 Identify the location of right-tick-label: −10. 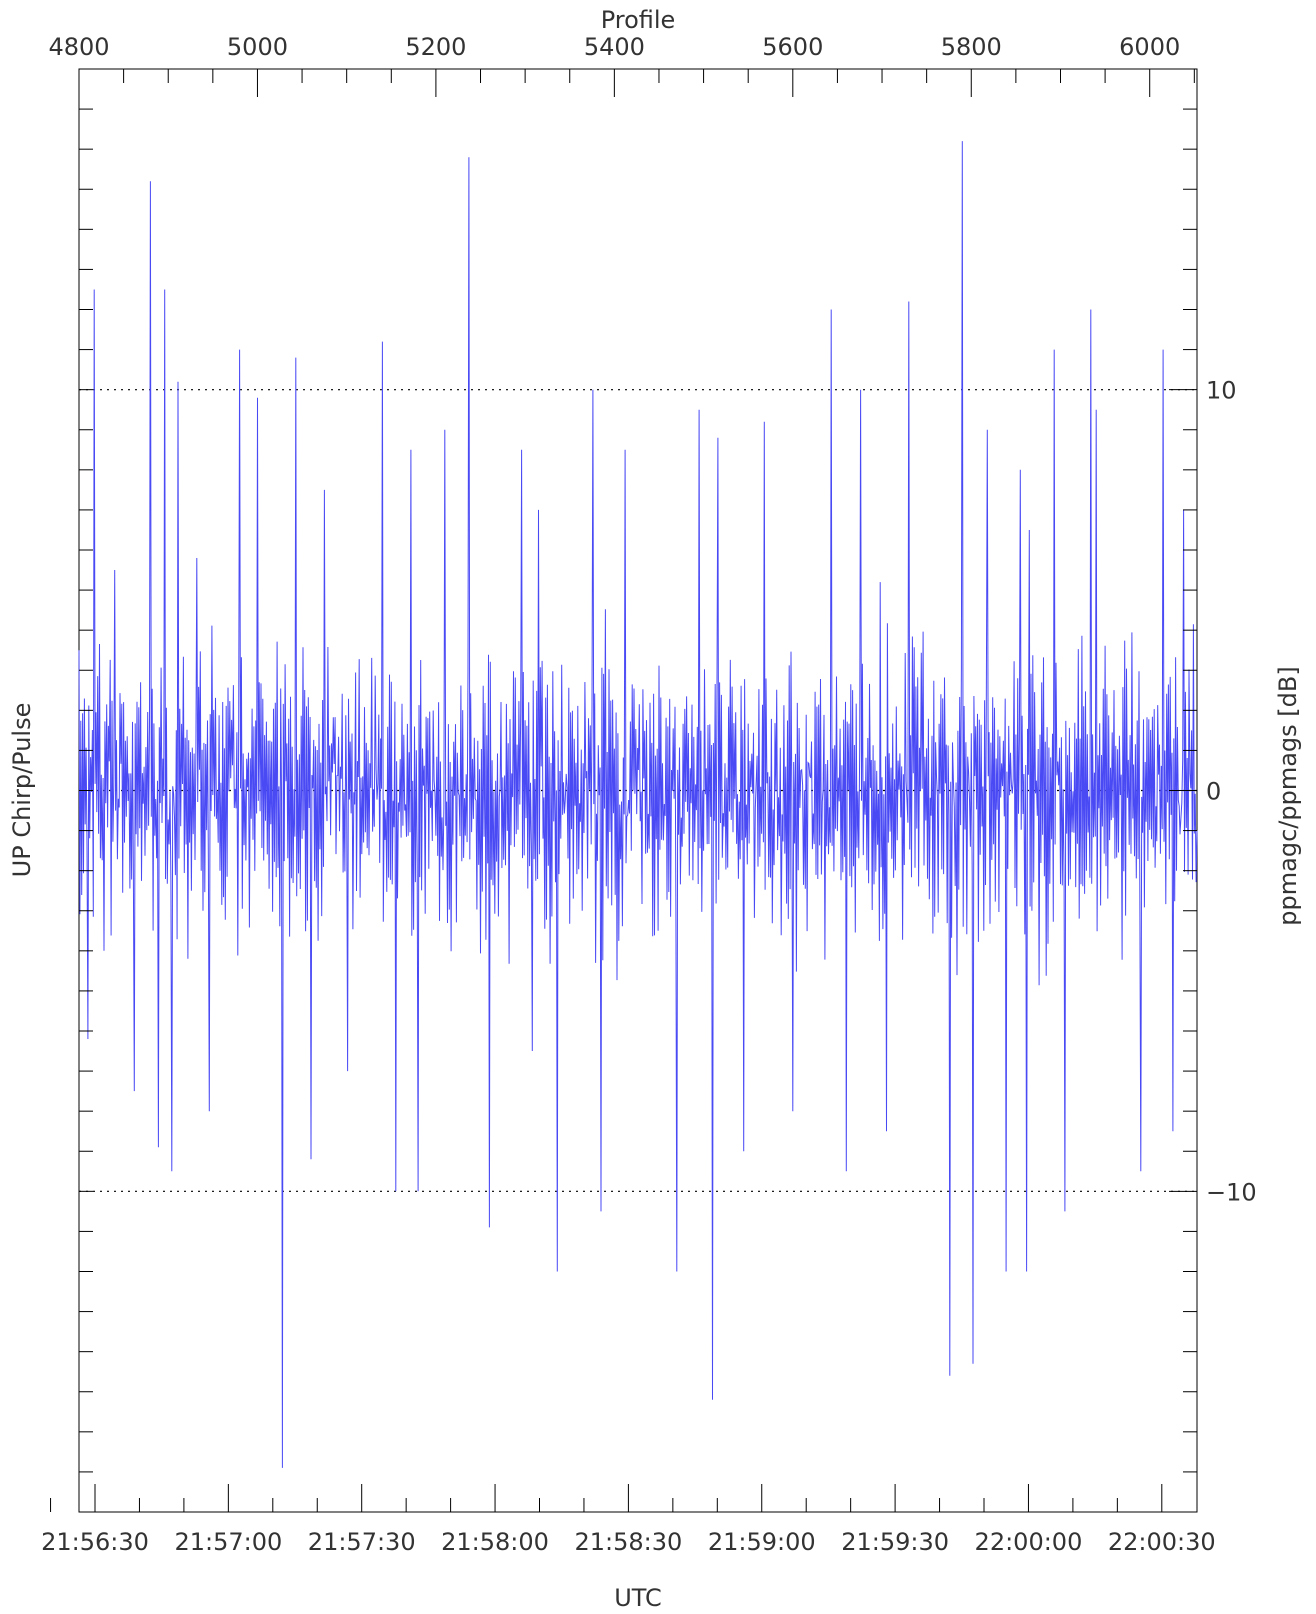
(1231, 1192).